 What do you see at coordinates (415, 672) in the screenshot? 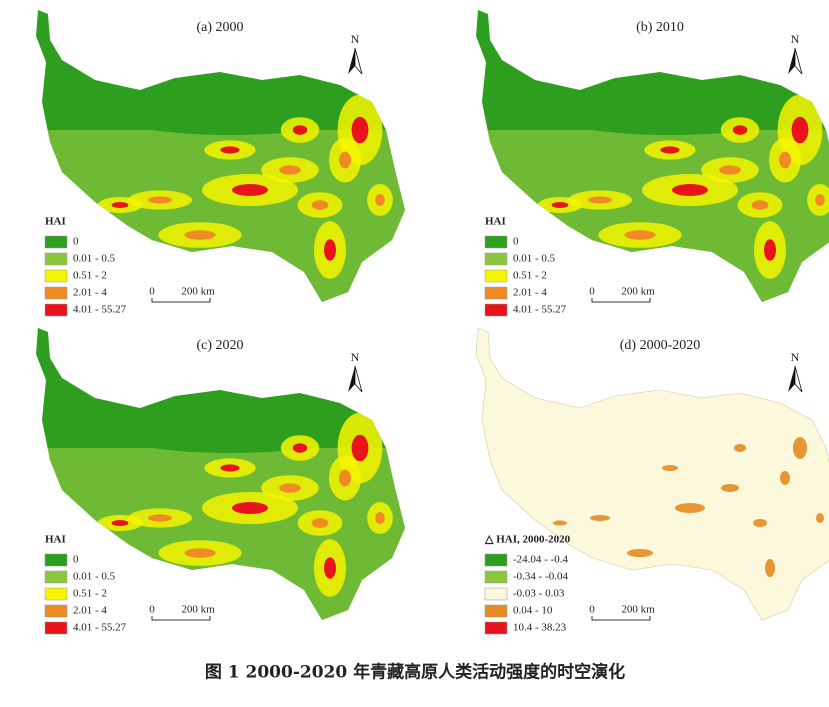
I see `caption: 图 1 2000-2020 年青藏高原人类活动强度的时空演化` at bounding box center [415, 672].